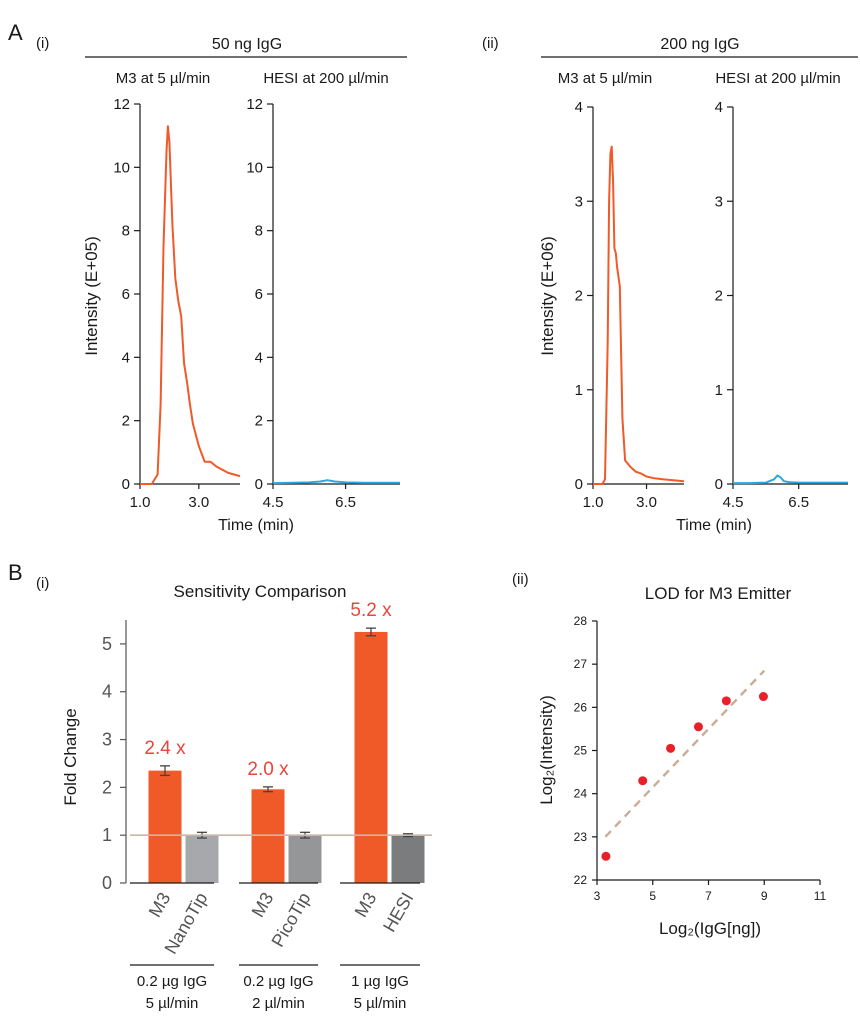 The height and width of the screenshot is (1018, 860). Describe the element at coordinates (581, 880) in the screenshot. I see `y-tick-label: 22` at that location.